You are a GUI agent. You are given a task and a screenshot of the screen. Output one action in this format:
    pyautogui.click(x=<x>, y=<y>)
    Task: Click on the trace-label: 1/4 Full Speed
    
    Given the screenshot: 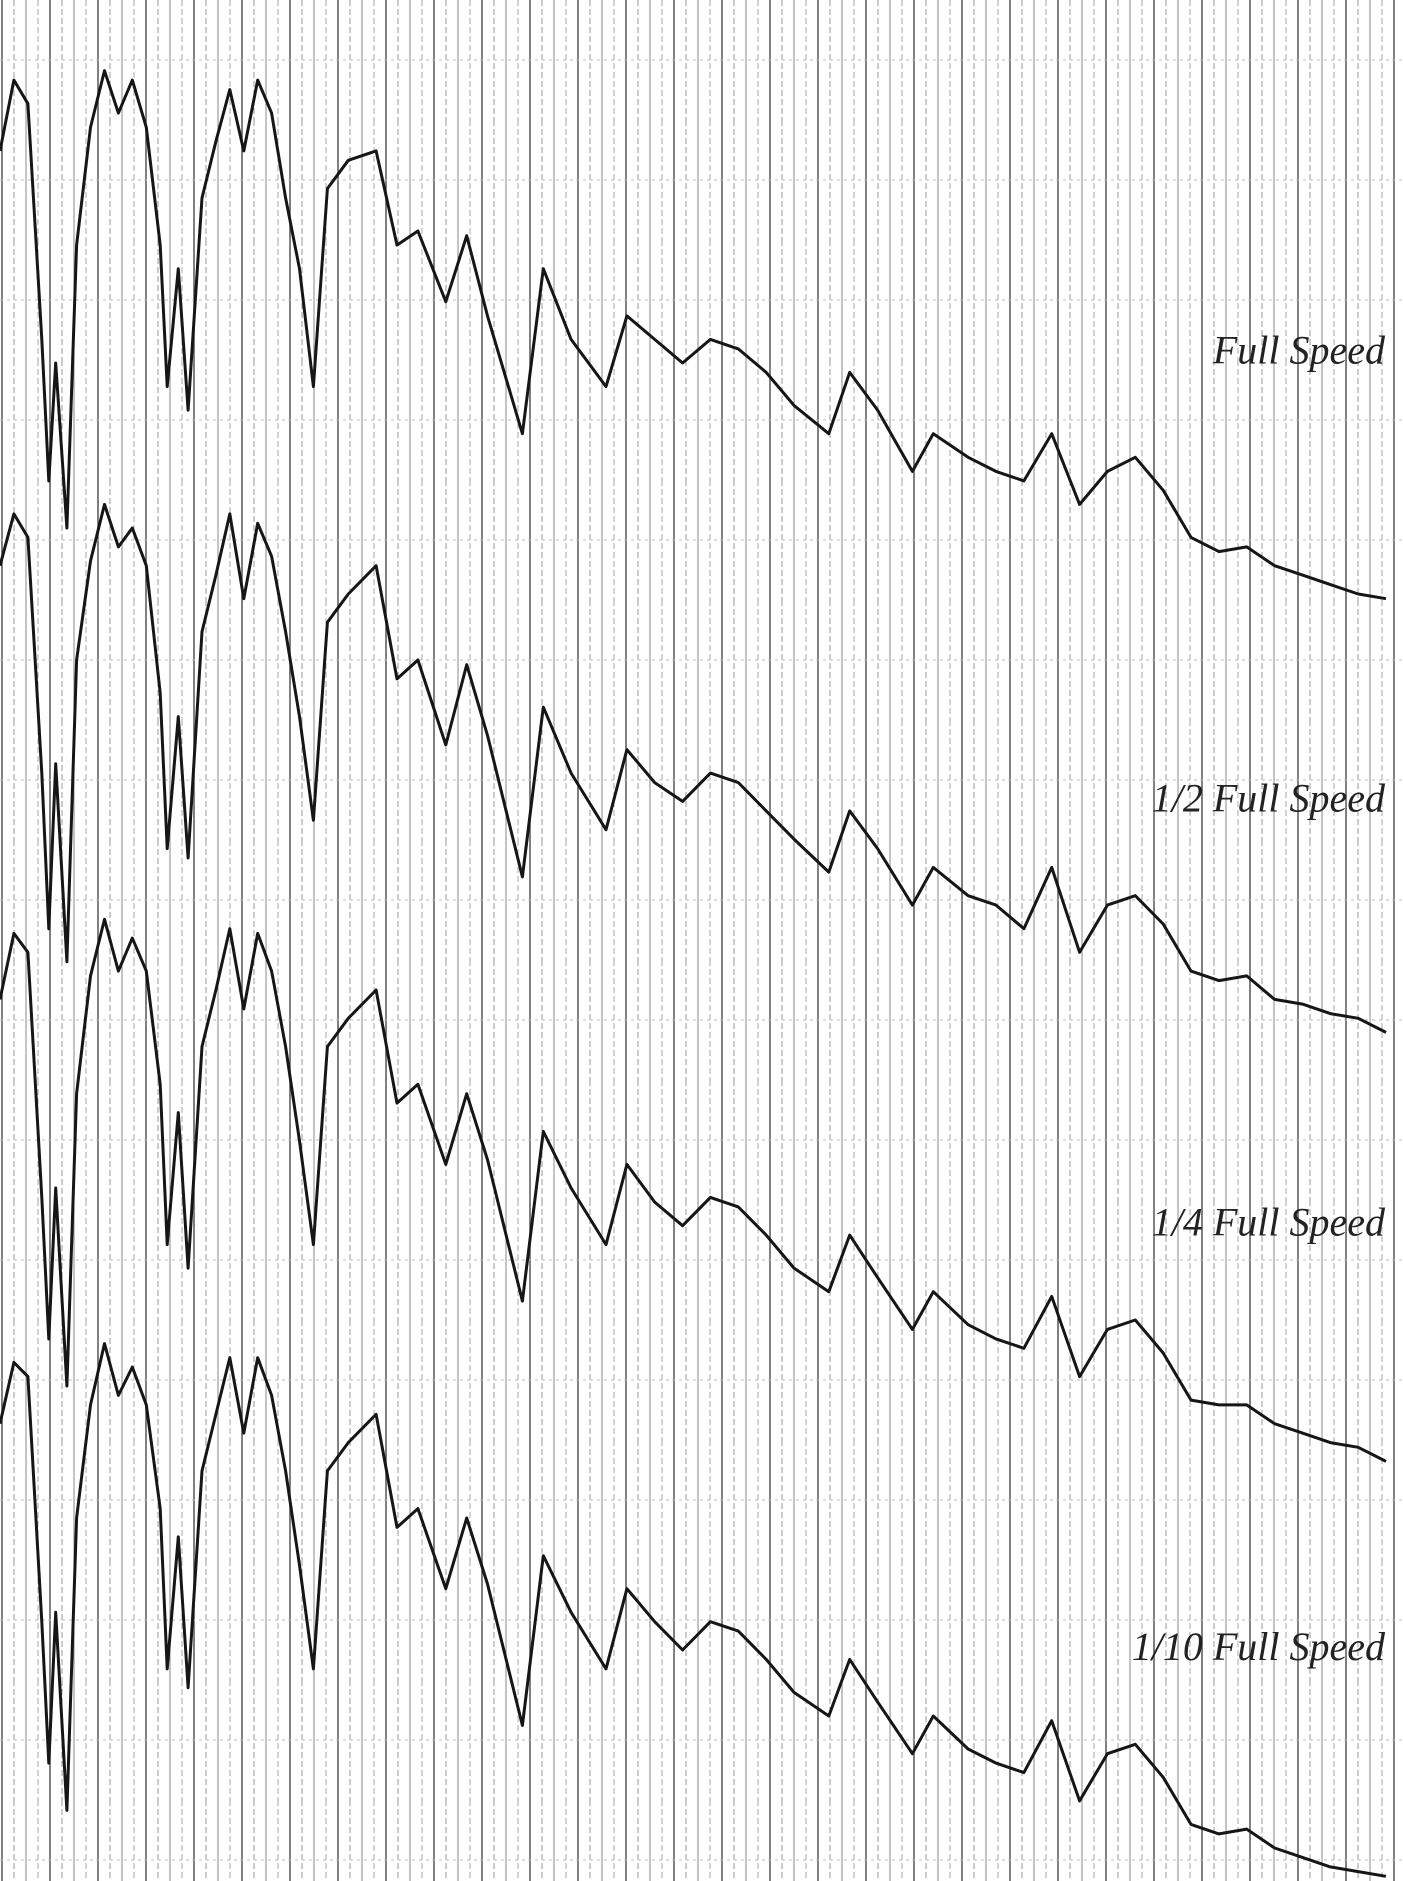 What is the action you would take?
    pyautogui.click(x=1269, y=1222)
    